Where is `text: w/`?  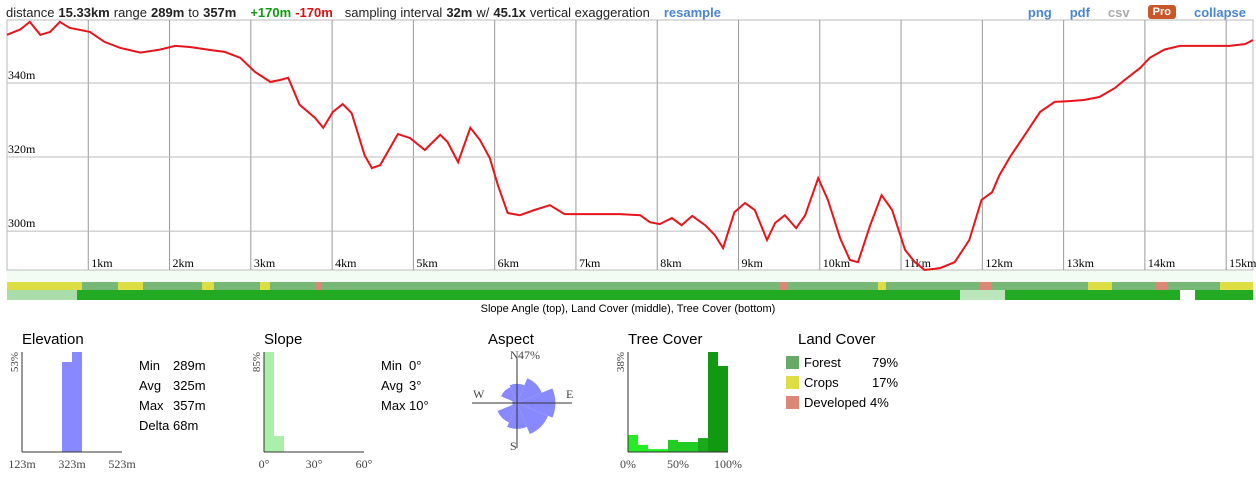
text: w/ is located at coordinates (483, 12).